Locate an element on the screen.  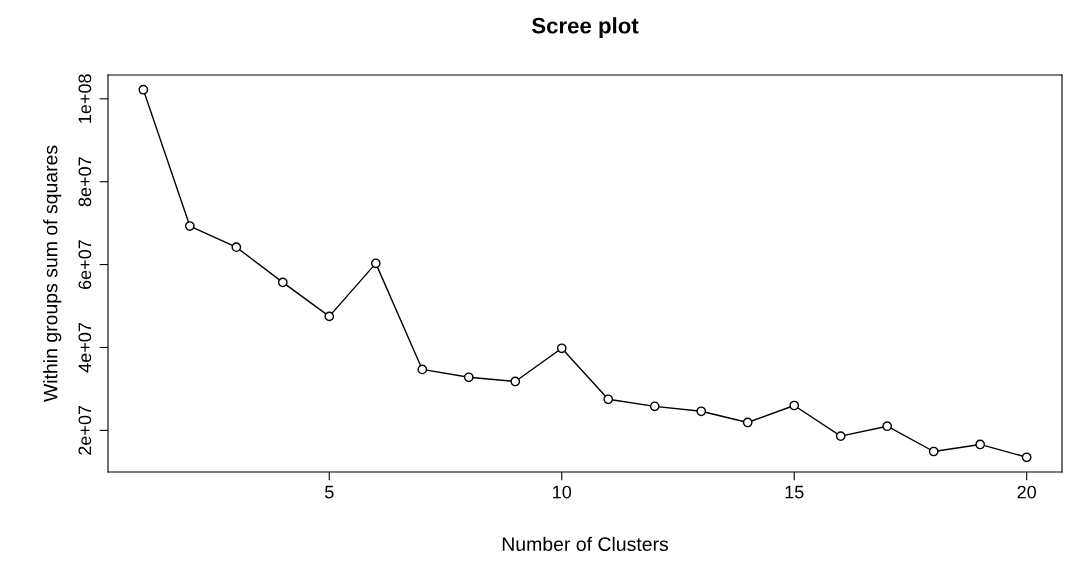
y-axis-title: Within groups sum of squares is located at coordinates (52, 274).